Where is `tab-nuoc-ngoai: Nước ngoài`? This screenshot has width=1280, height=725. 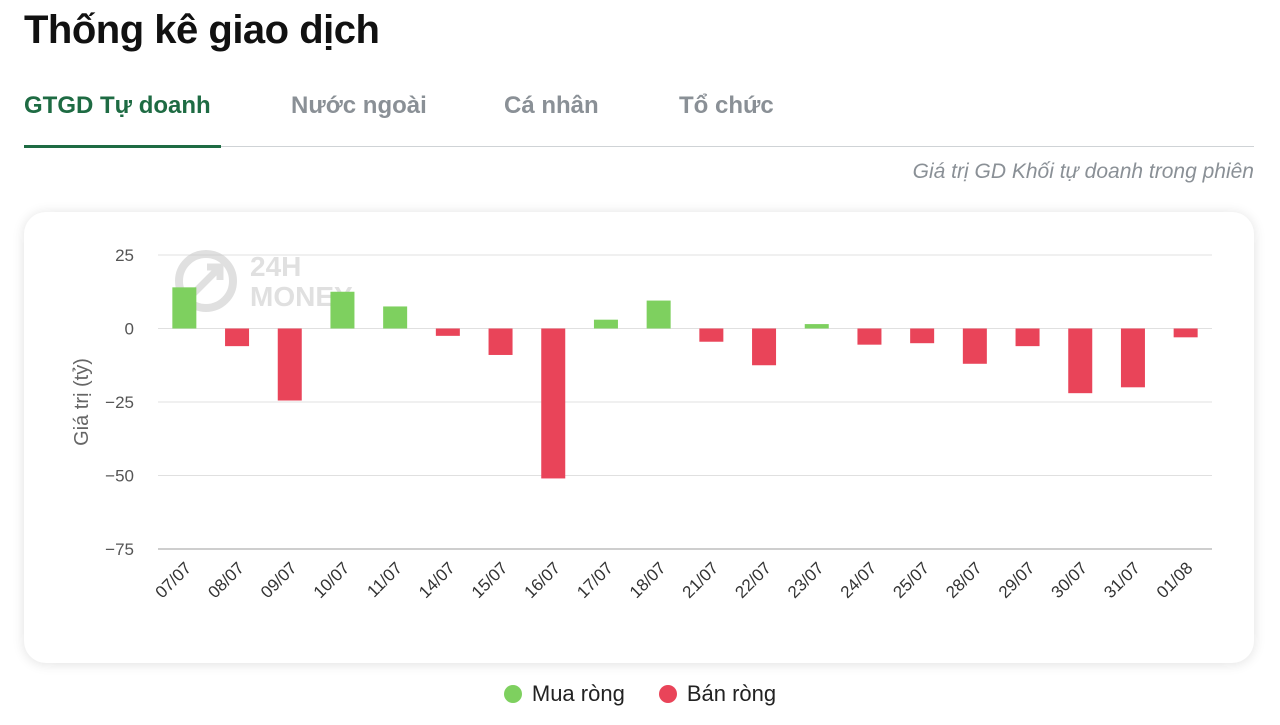 tab-nuoc-ngoai: Nước ngoài is located at coordinates (359, 105).